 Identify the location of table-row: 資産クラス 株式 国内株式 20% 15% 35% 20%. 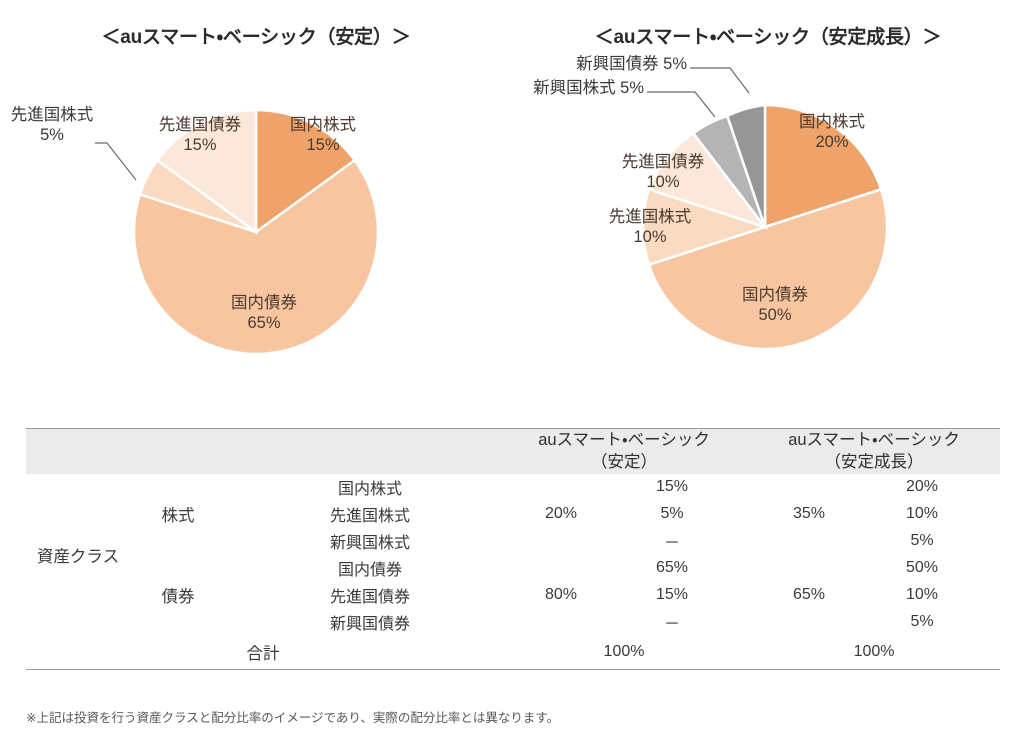
(513, 520).